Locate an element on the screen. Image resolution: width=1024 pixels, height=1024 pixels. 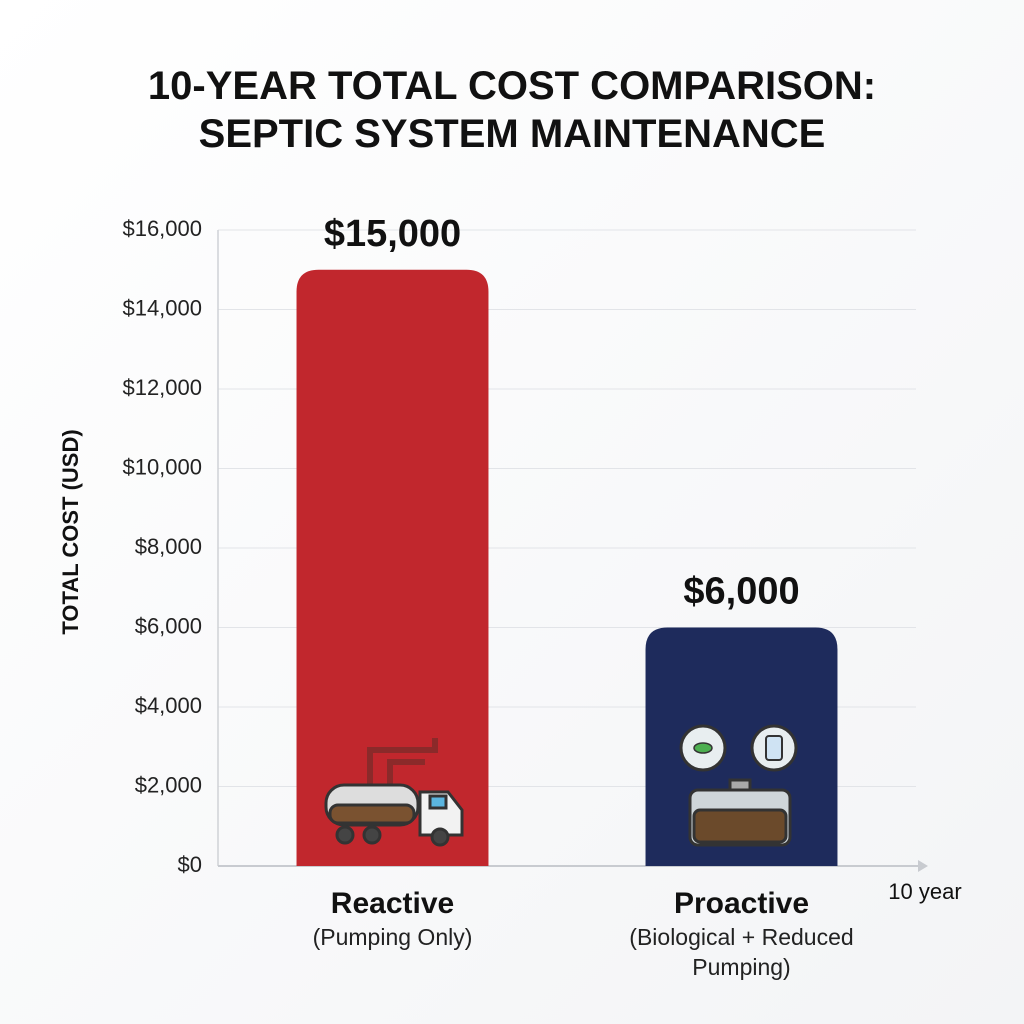
y-tick-label: $12,000 is located at coordinates (162, 387).